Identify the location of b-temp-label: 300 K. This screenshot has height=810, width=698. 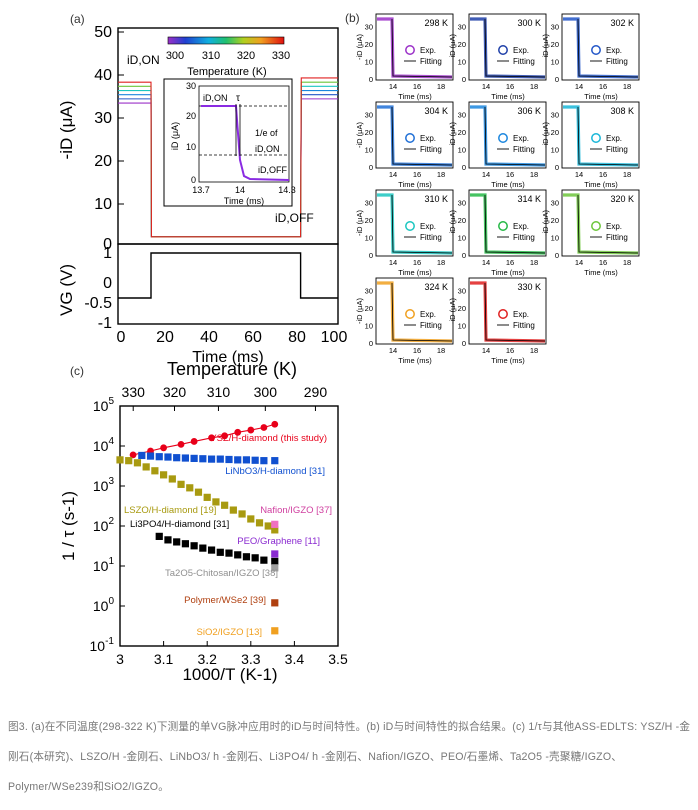
(529, 23).